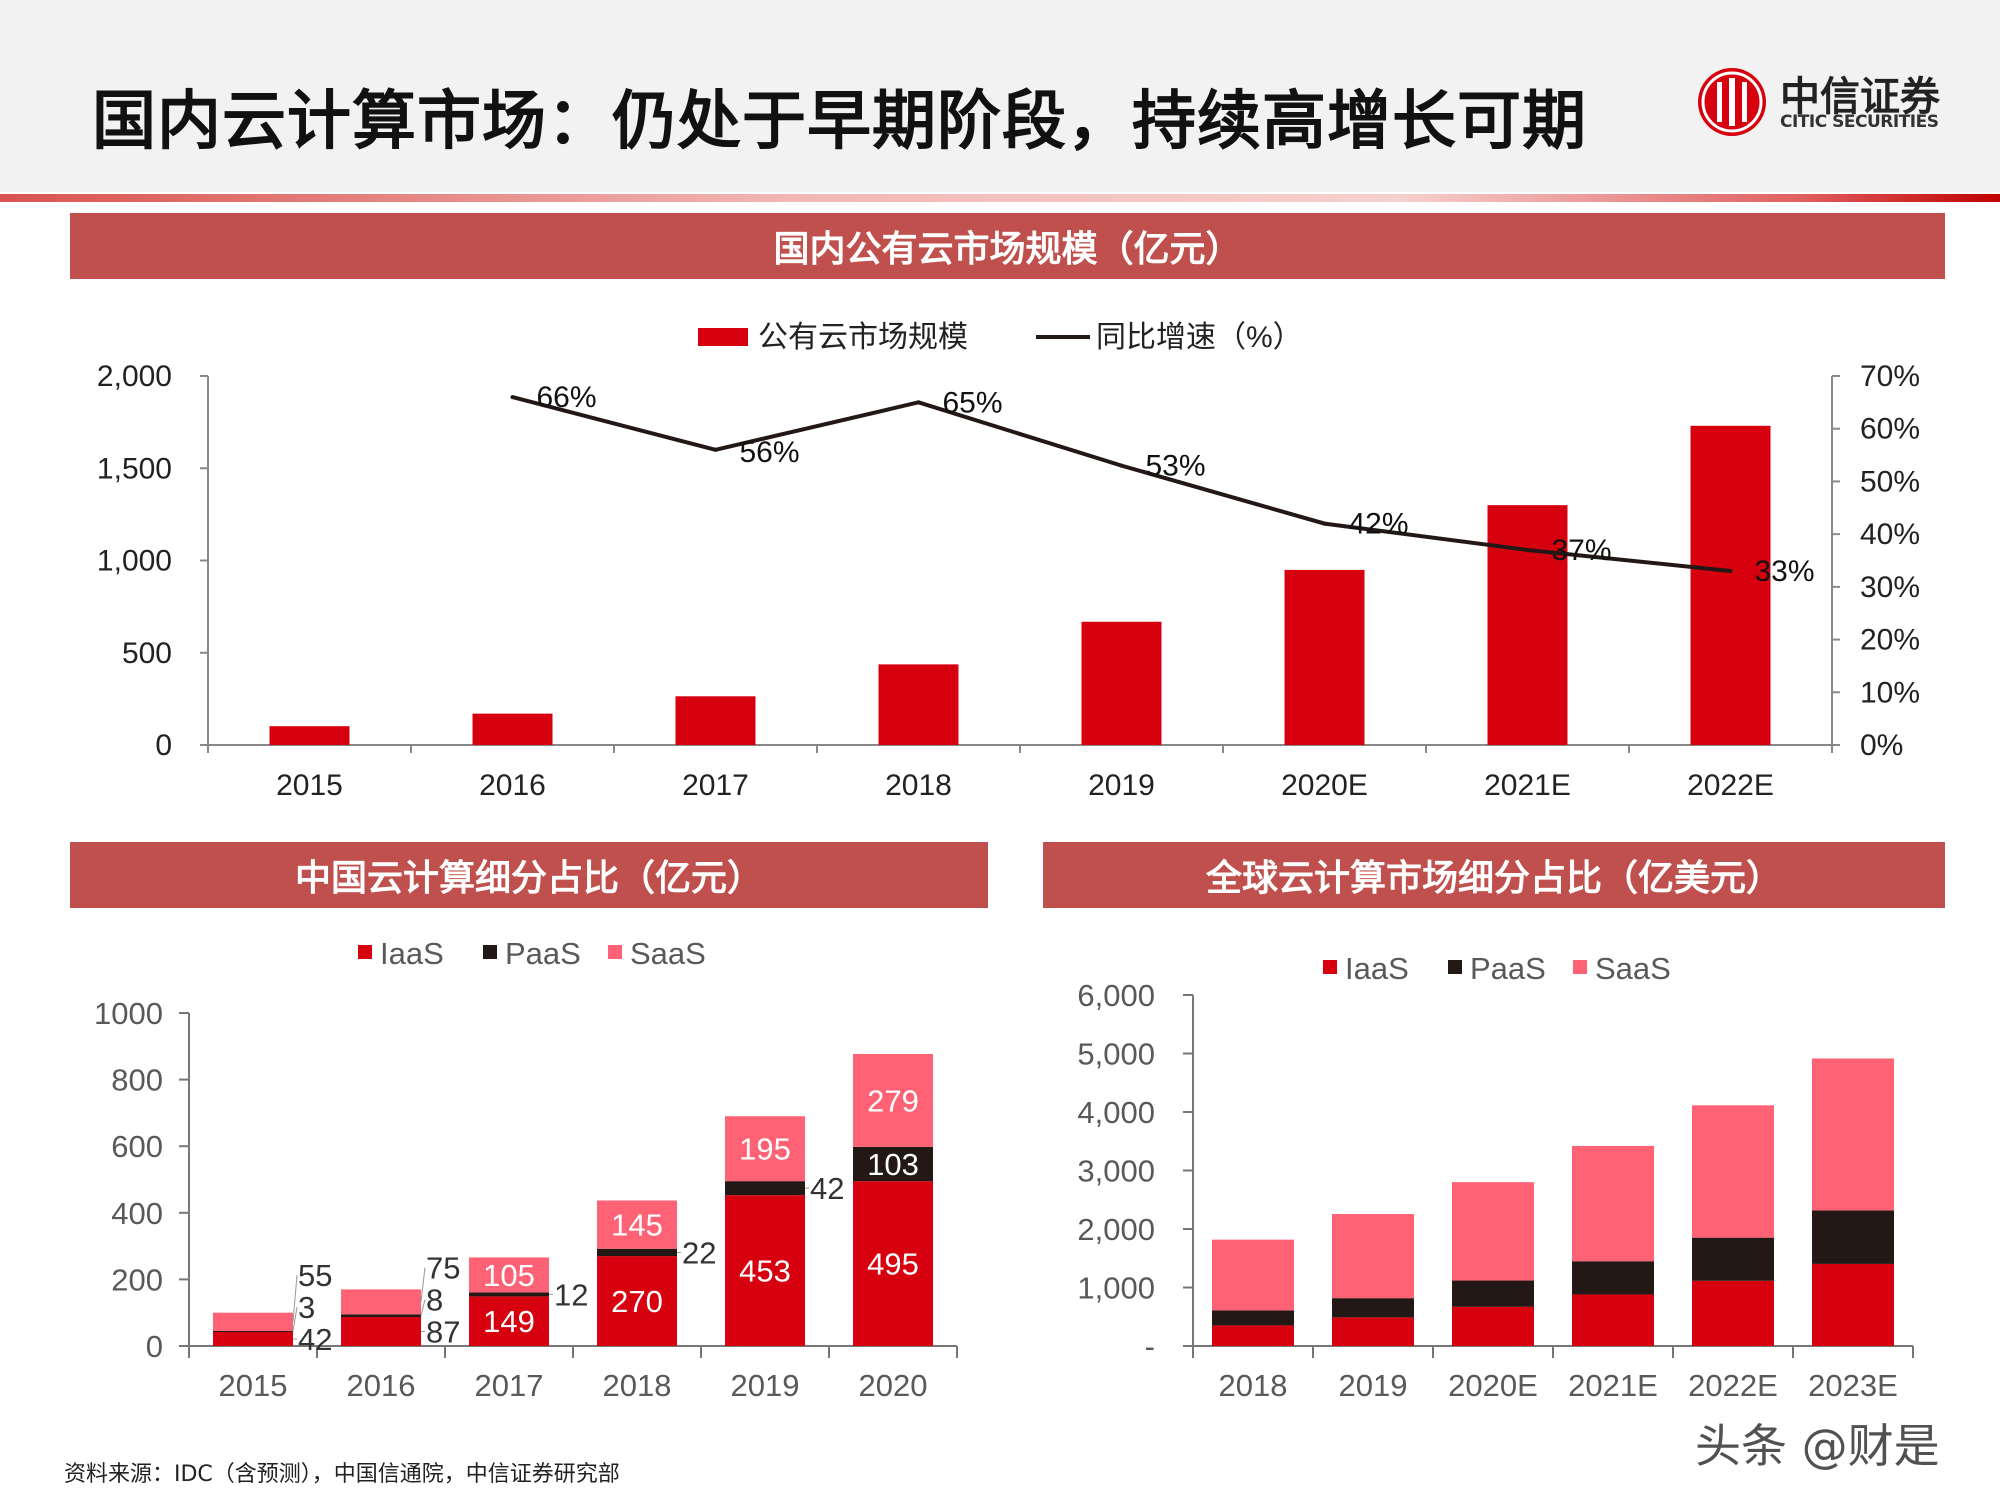 The image size is (2000, 1500). I want to click on citic-emblem-icon, so click(1732, 102).